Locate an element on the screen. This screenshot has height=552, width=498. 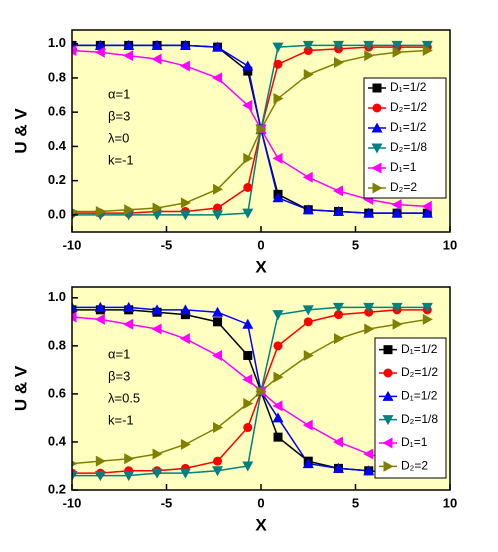
x-tick-label: 0 is located at coordinates (260, 244).